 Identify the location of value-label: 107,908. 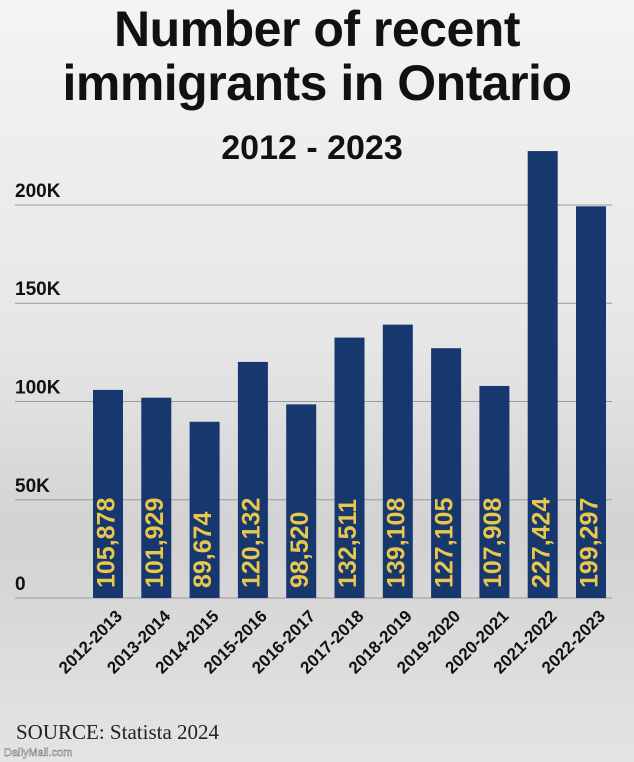
(493, 543).